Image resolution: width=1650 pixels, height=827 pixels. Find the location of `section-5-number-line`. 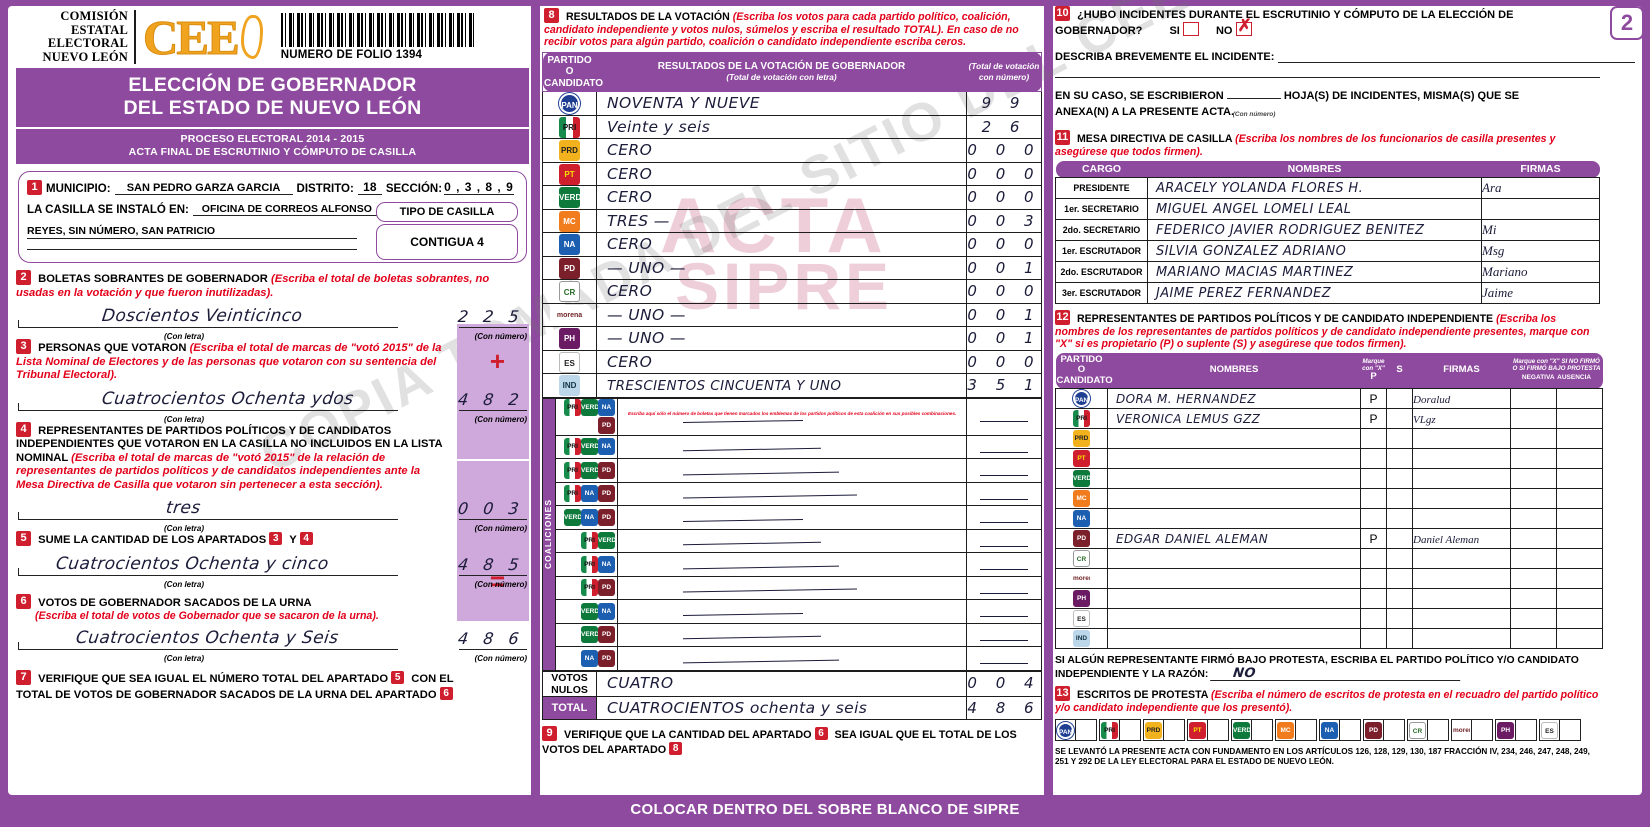

section-5-number-line is located at coordinates (493, 575).